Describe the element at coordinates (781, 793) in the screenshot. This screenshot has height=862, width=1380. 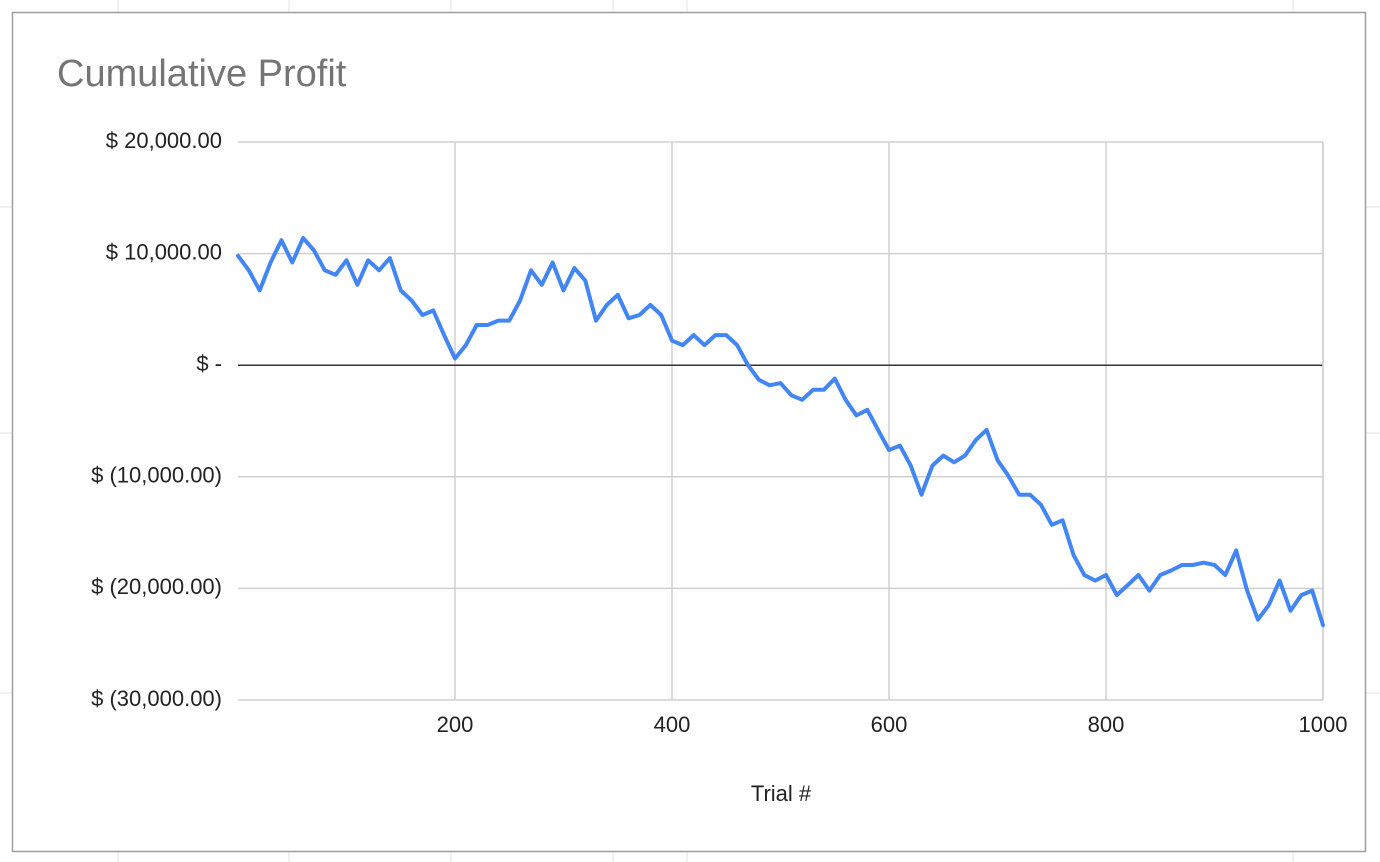
I see `x-axis-label: Trial #` at that location.